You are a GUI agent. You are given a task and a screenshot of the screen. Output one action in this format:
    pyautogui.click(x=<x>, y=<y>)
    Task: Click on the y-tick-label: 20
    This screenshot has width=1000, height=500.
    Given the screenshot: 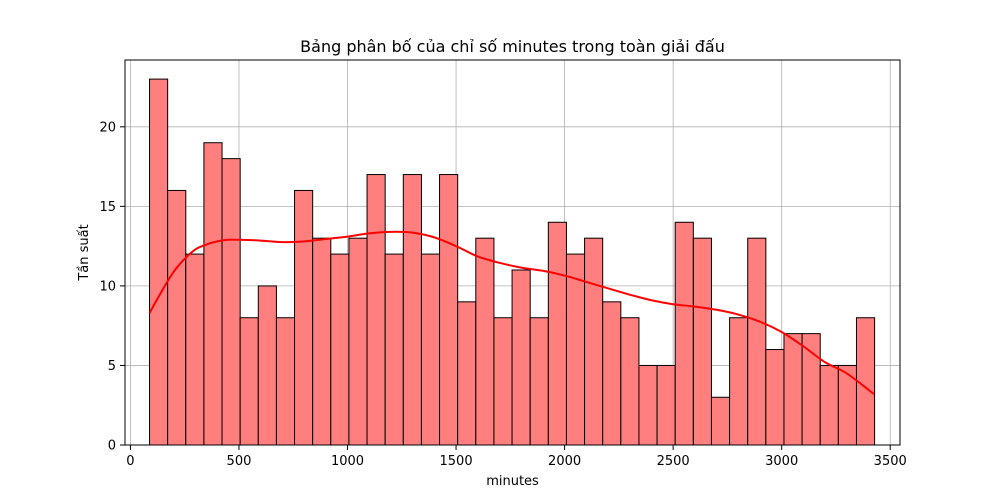 What is the action you would take?
    pyautogui.click(x=107, y=127)
    